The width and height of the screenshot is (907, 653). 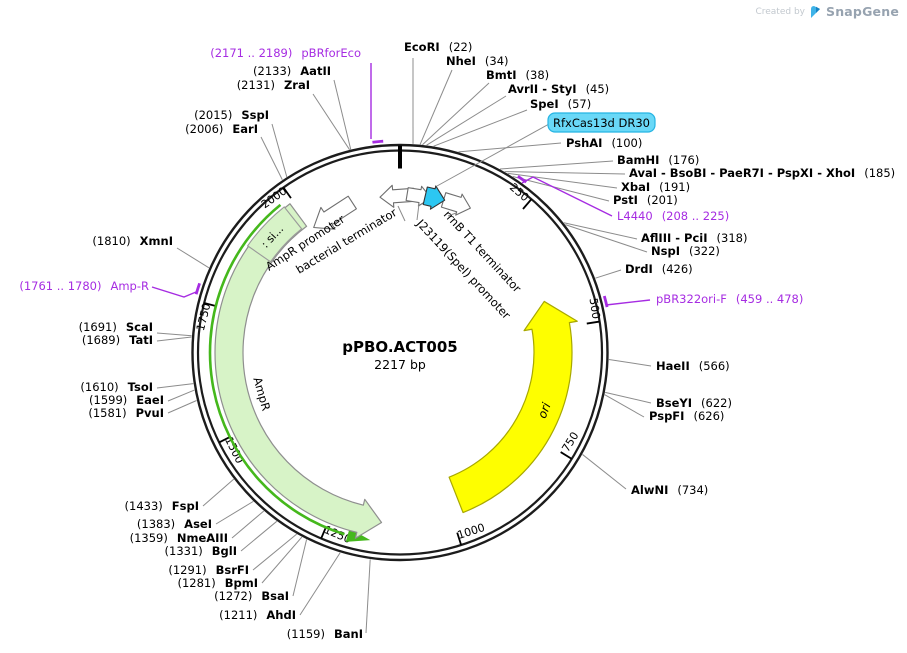 I want to click on site-label-bsrfi: (1291) BsrFI, so click(x=208, y=570).